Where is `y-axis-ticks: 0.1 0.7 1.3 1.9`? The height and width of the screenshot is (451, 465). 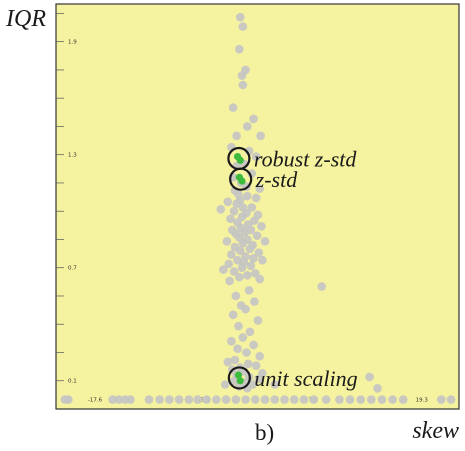
y-axis-ticks: 0.1 0.7 1.3 1.9 is located at coordinates (66, 199).